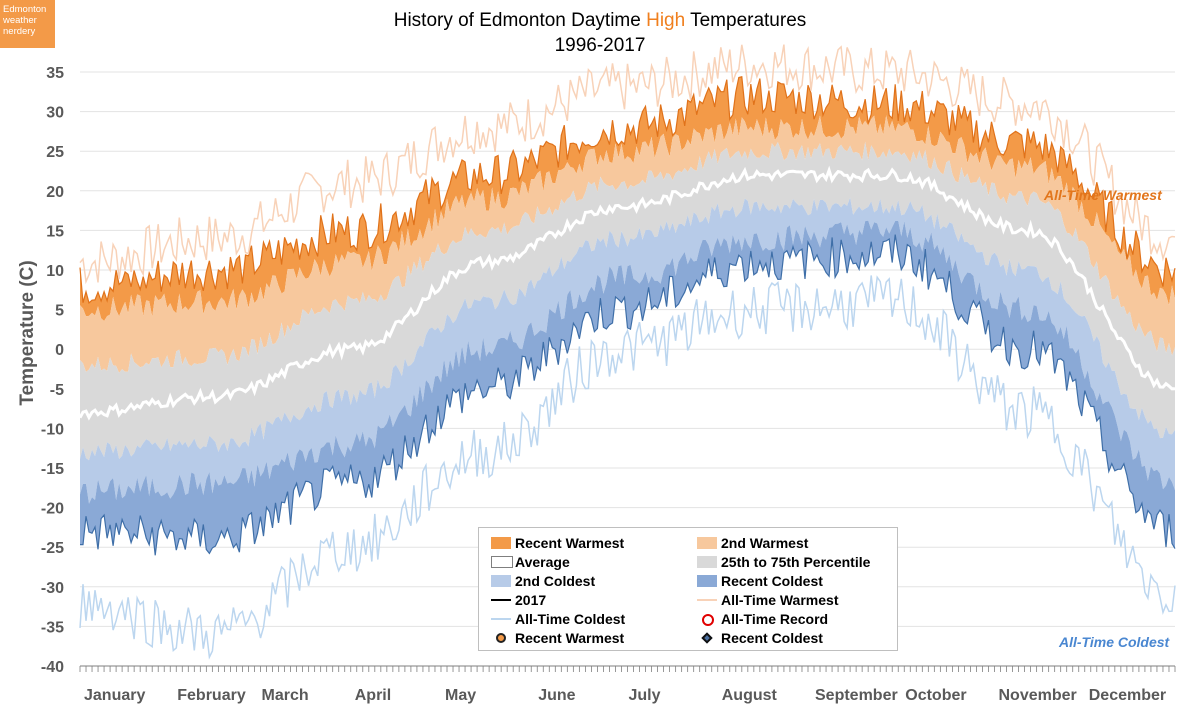 The height and width of the screenshot is (727, 1200). I want to click on y-tick-label: -5, so click(57, 390).